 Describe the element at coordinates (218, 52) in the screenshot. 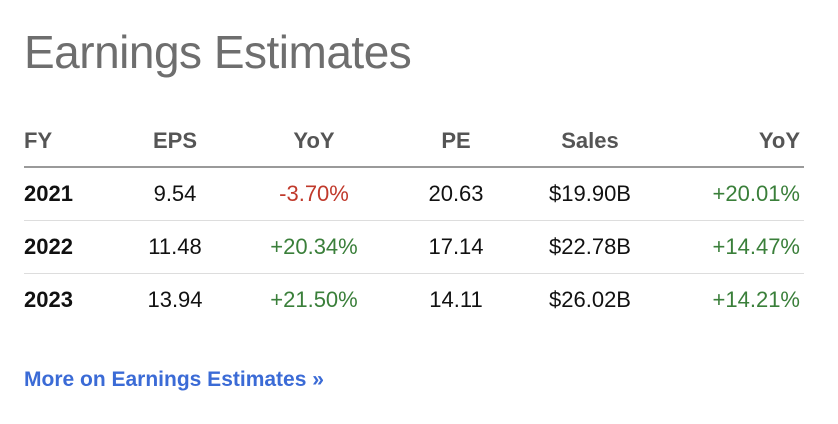

I see `widget-title: Earnings Estimates` at that location.